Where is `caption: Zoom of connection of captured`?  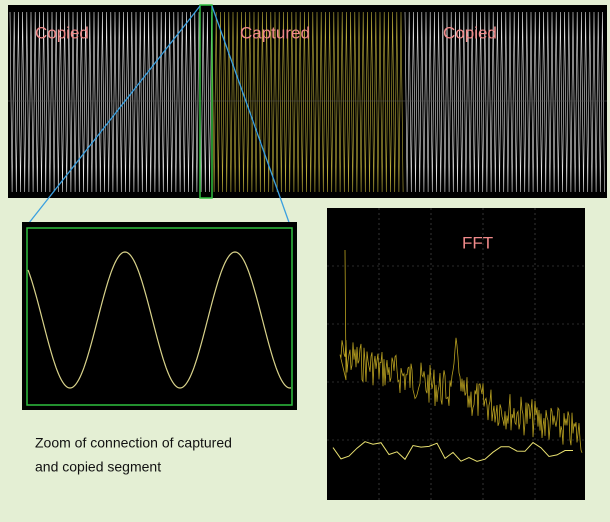 caption: Zoom of connection of captured is located at coordinates (133, 443).